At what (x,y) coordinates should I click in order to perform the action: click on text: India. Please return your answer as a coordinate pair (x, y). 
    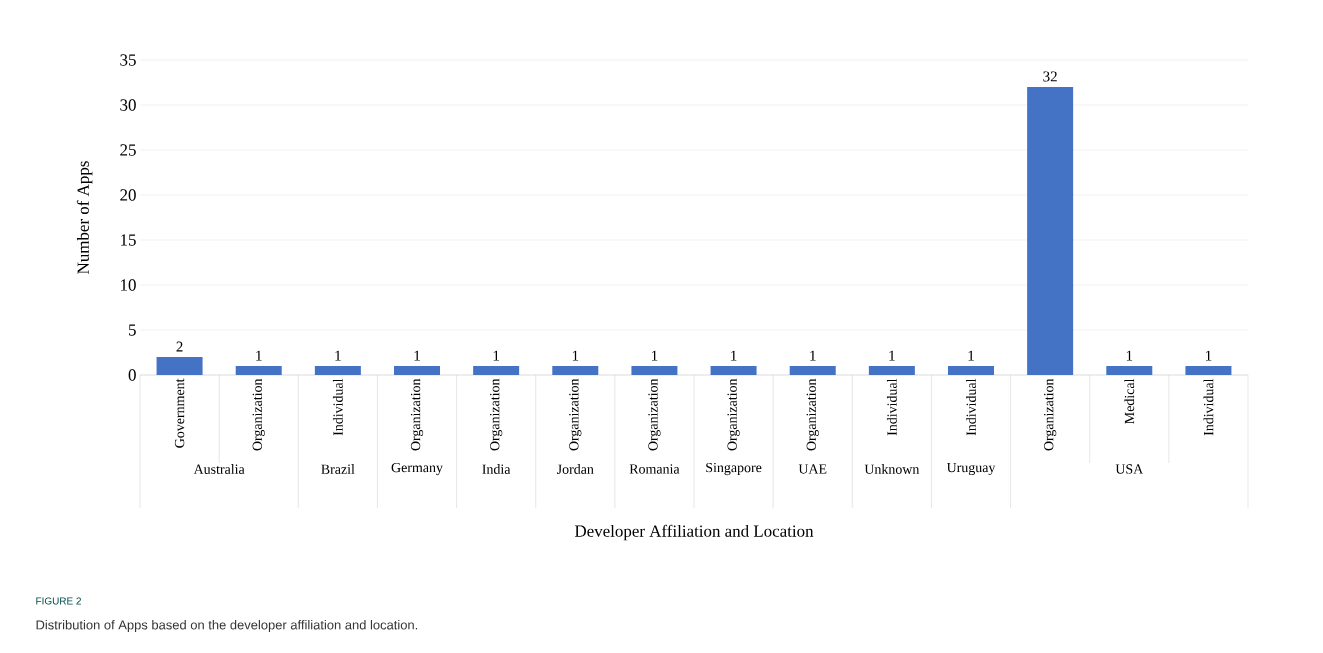
    Looking at the image, I should click on (496, 469).